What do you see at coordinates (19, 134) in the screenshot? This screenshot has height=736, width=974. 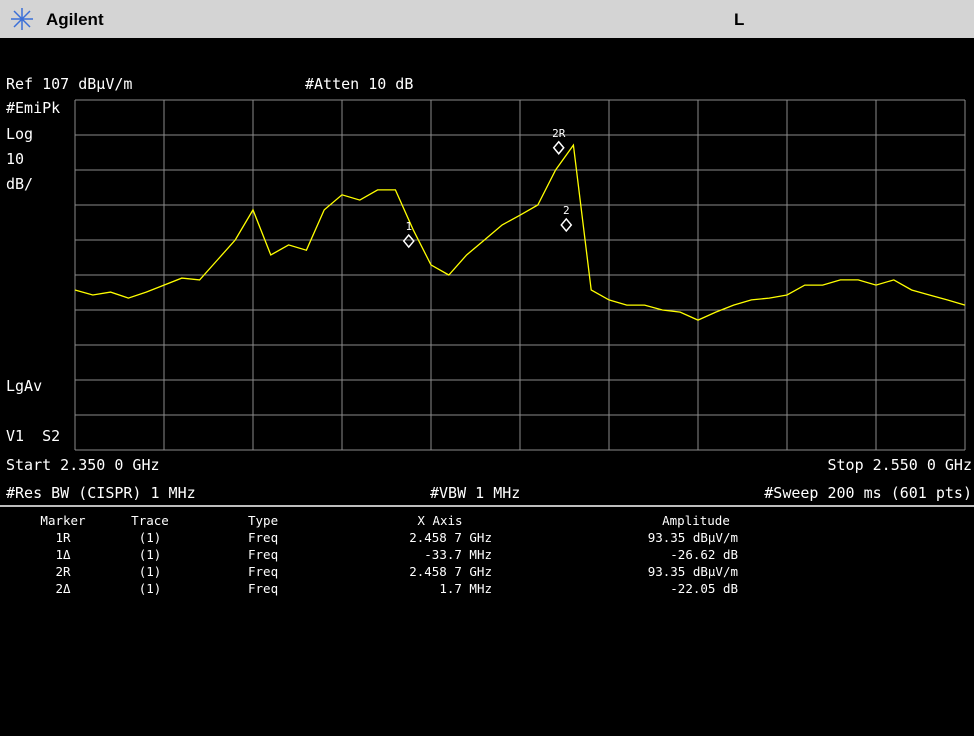 I see `scale-type: Log` at bounding box center [19, 134].